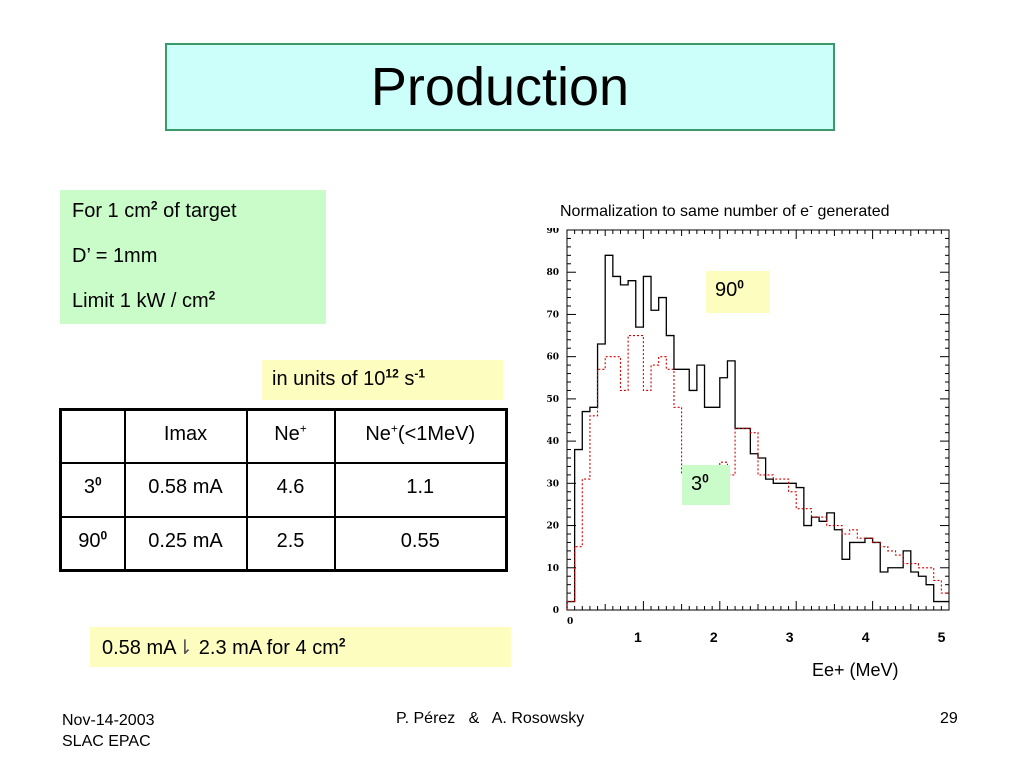 This screenshot has width=1024, height=768. What do you see at coordinates (638, 637) in the screenshot?
I see `x-tick-label: 1` at bounding box center [638, 637].